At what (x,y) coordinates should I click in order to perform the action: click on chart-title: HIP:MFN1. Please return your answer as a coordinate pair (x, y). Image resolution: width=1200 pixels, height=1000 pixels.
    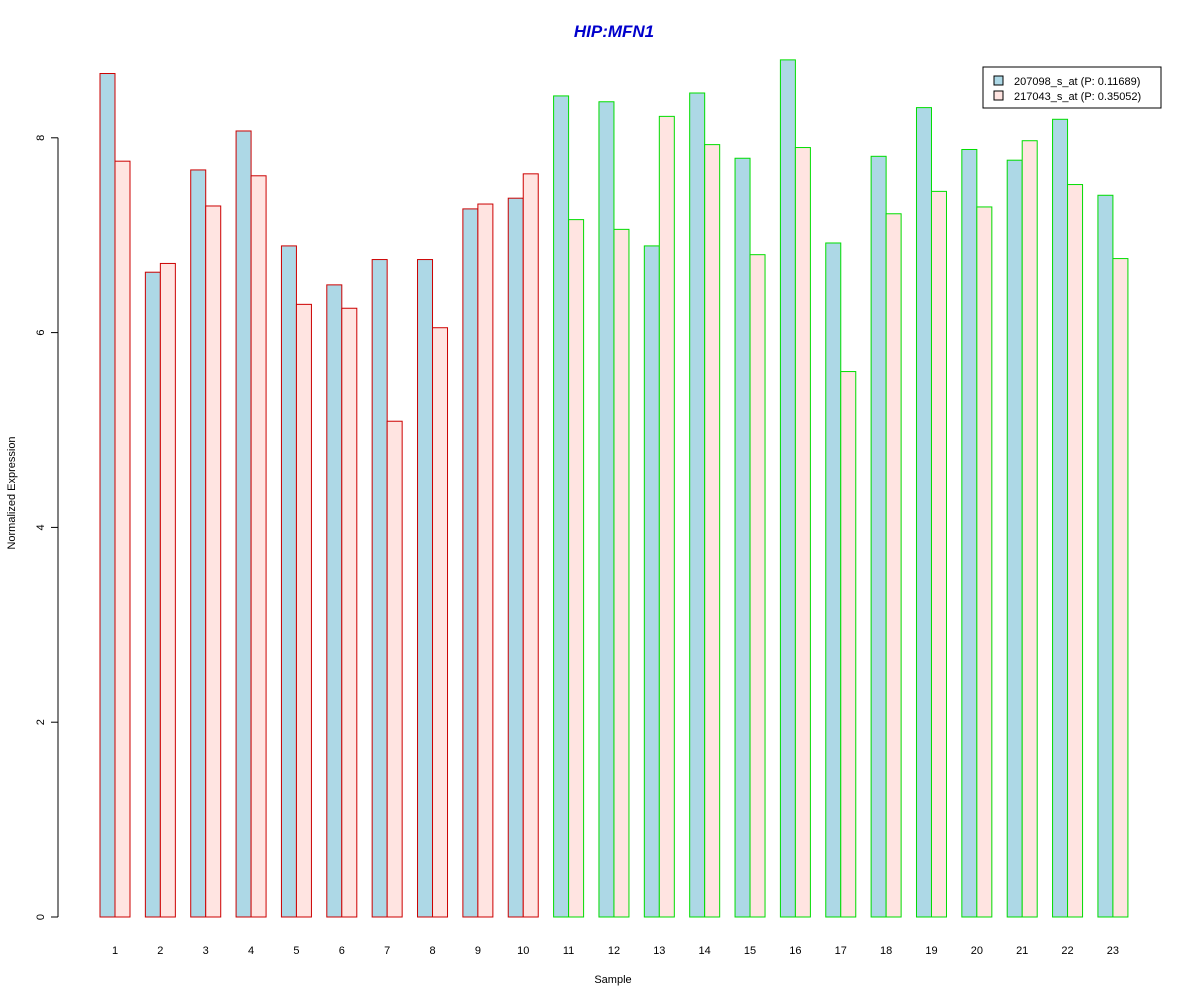
    Looking at the image, I should click on (614, 31).